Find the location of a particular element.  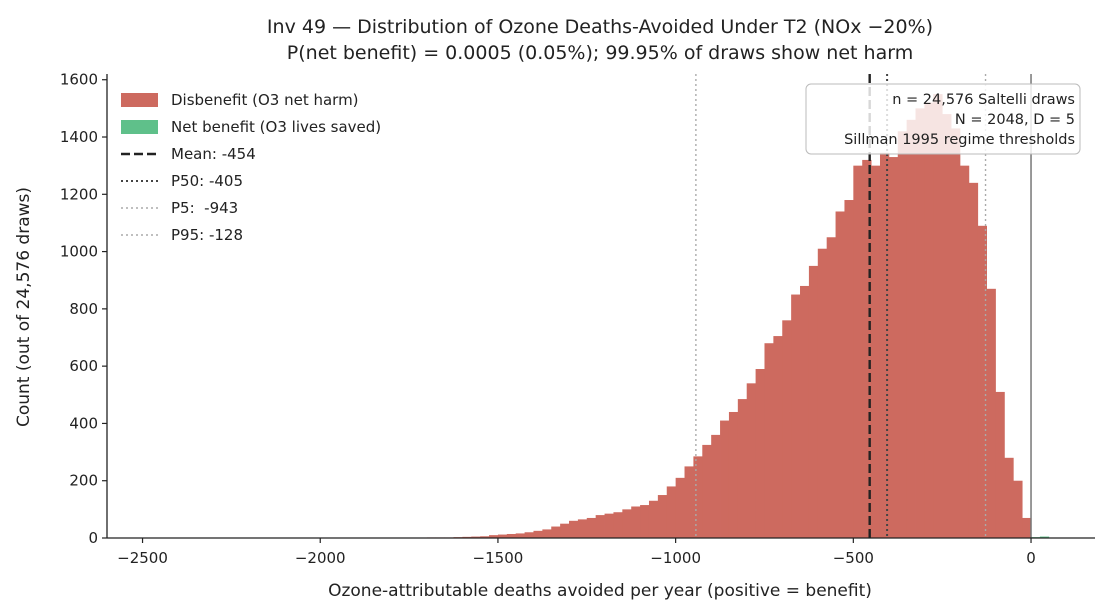

annotation-frame is located at coordinates (943, 119).